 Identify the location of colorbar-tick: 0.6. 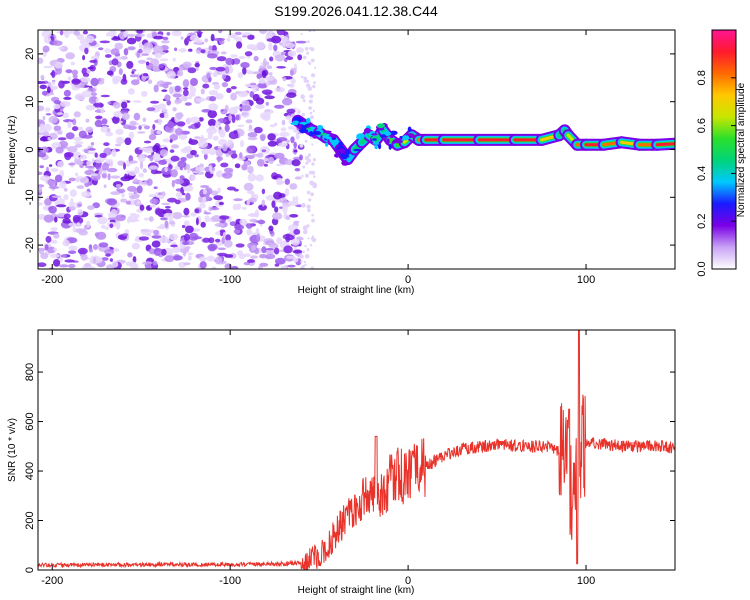
(716, 125).